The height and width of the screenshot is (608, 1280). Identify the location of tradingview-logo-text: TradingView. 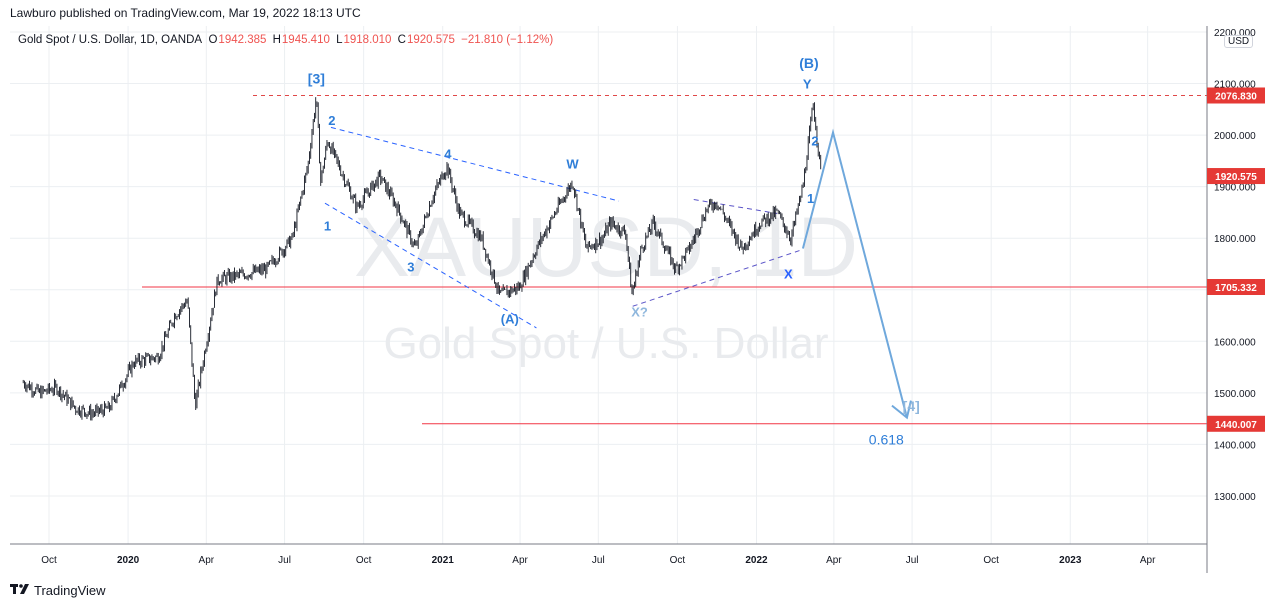
(70, 590).